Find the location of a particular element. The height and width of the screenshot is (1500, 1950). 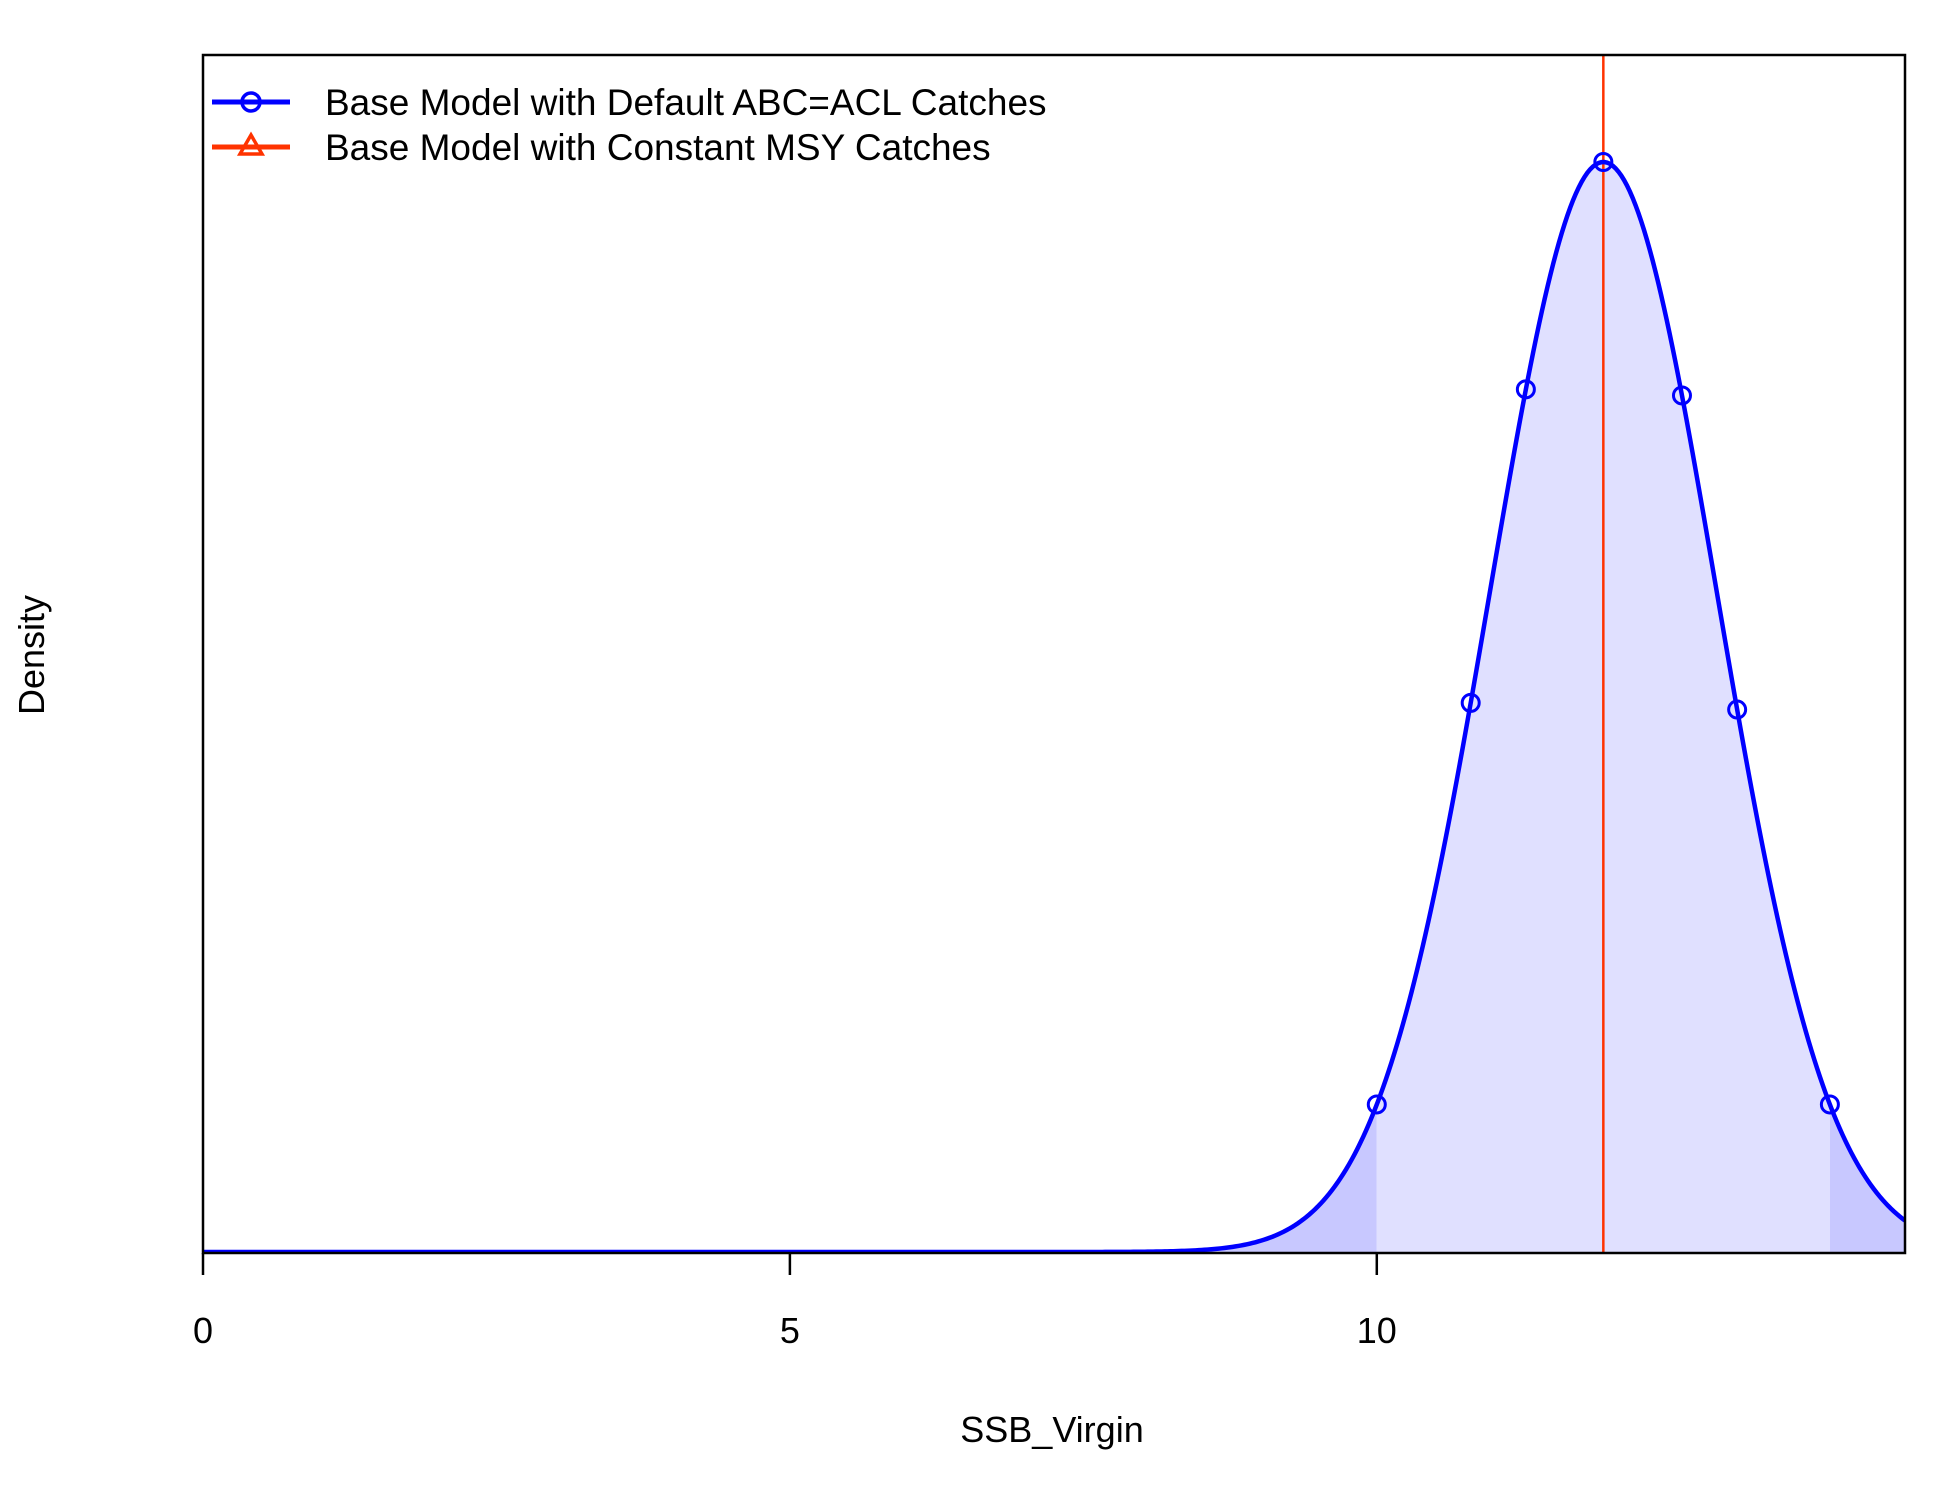

legend-label-msy: Base Model with Constant MSY Catches is located at coordinates (658, 147).